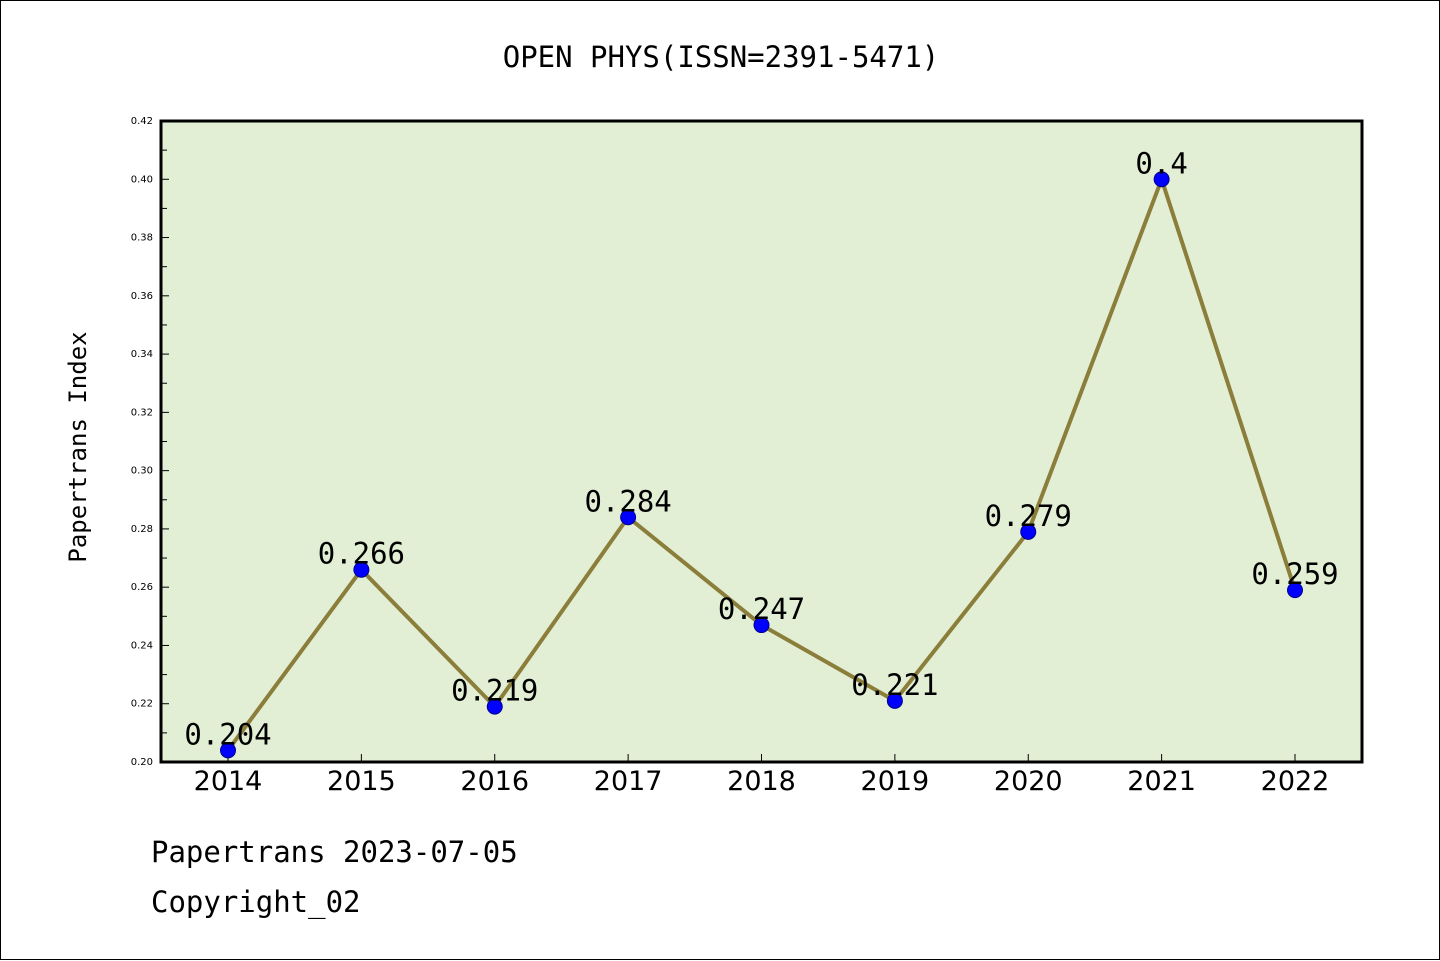  Describe the element at coordinates (761, 781) in the screenshot. I see `x-tick-label: 2018` at that location.